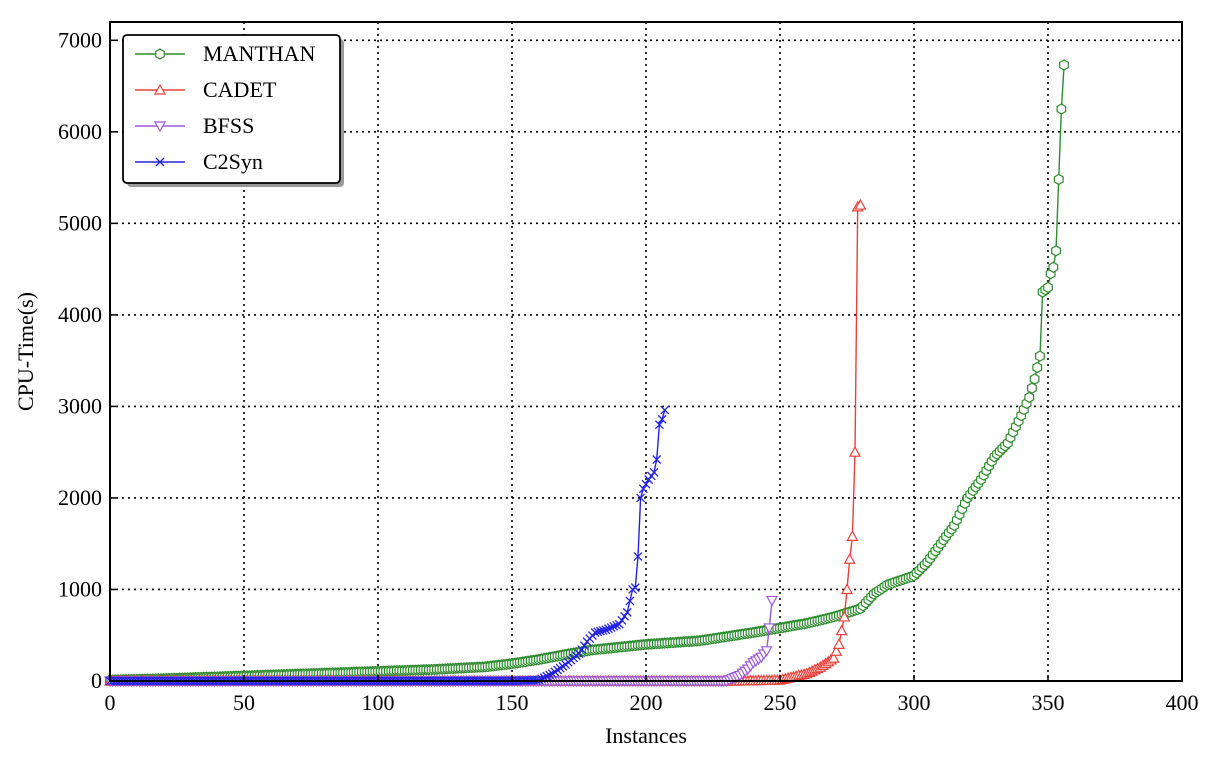 This screenshot has width=1216, height=763. I want to click on y-tick-label: 0, so click(96, 680).